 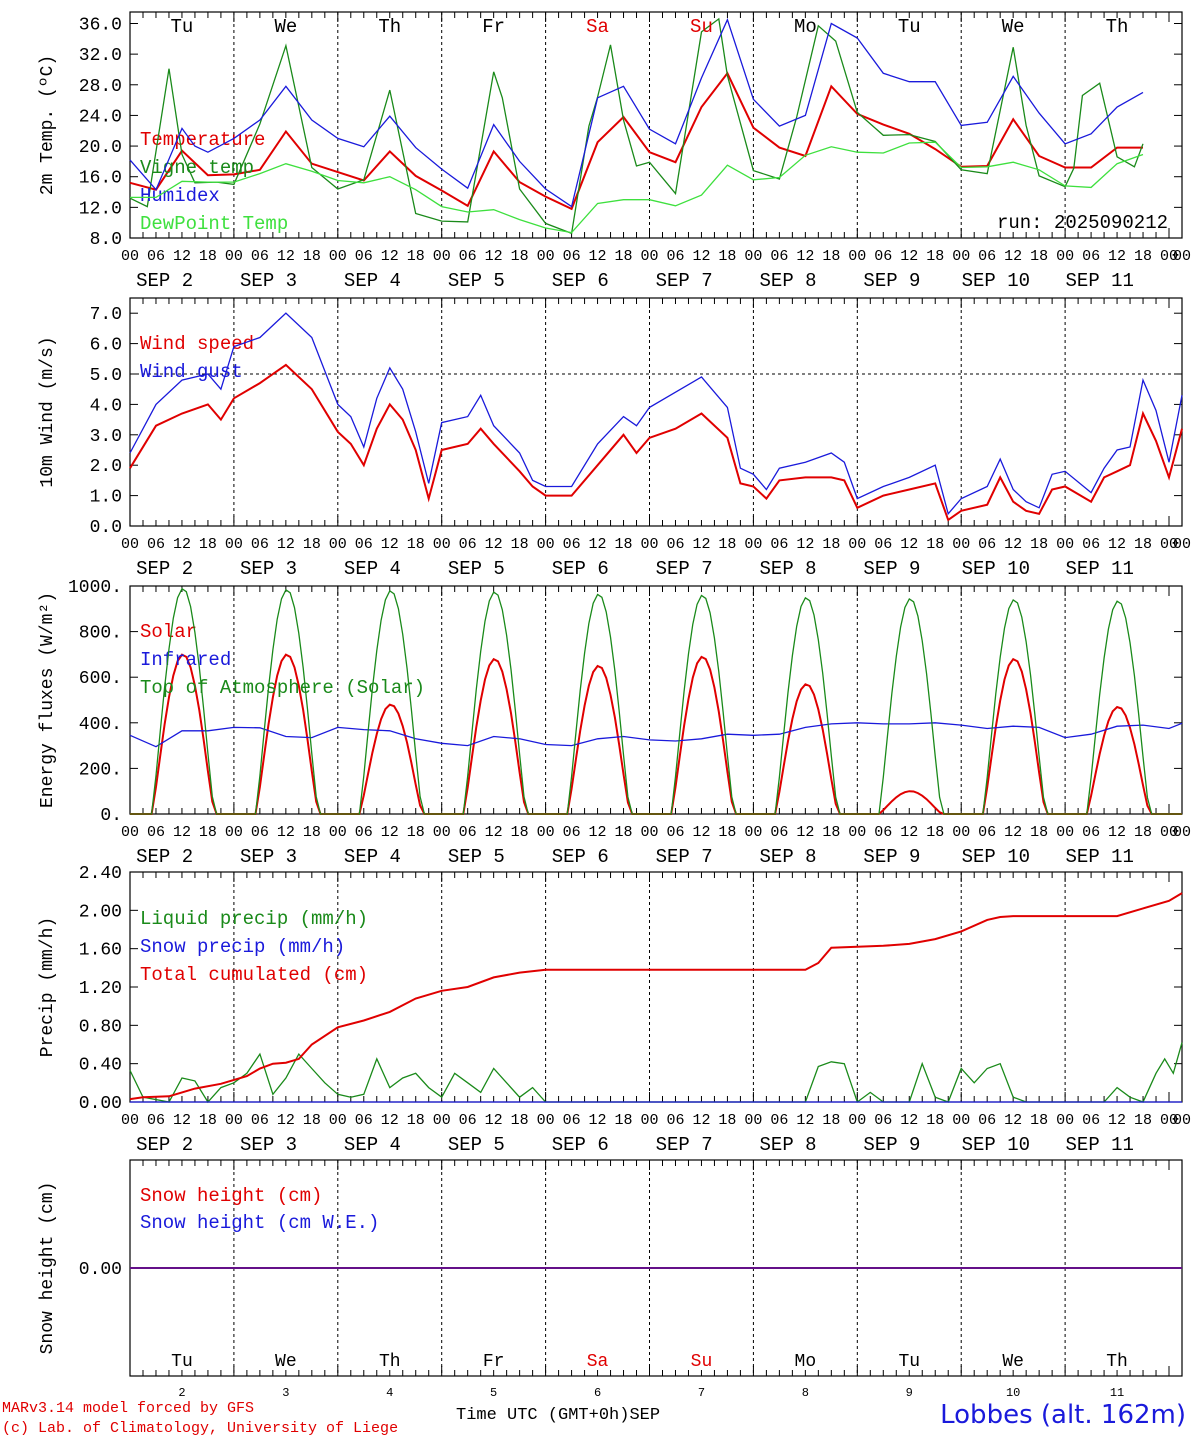 What do you see at coordinates (285, 1393) in the screenshot?
I see `day-number: 3` at bounding box center [285, 1393].